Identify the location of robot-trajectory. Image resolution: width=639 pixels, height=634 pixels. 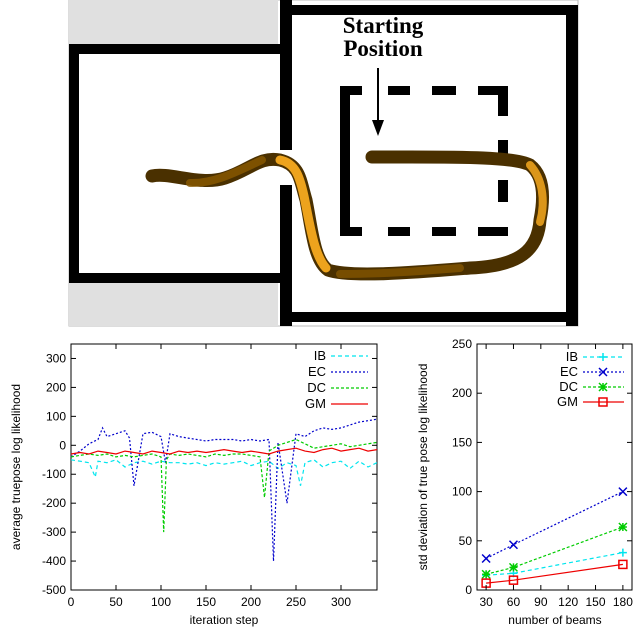
(347, 215).